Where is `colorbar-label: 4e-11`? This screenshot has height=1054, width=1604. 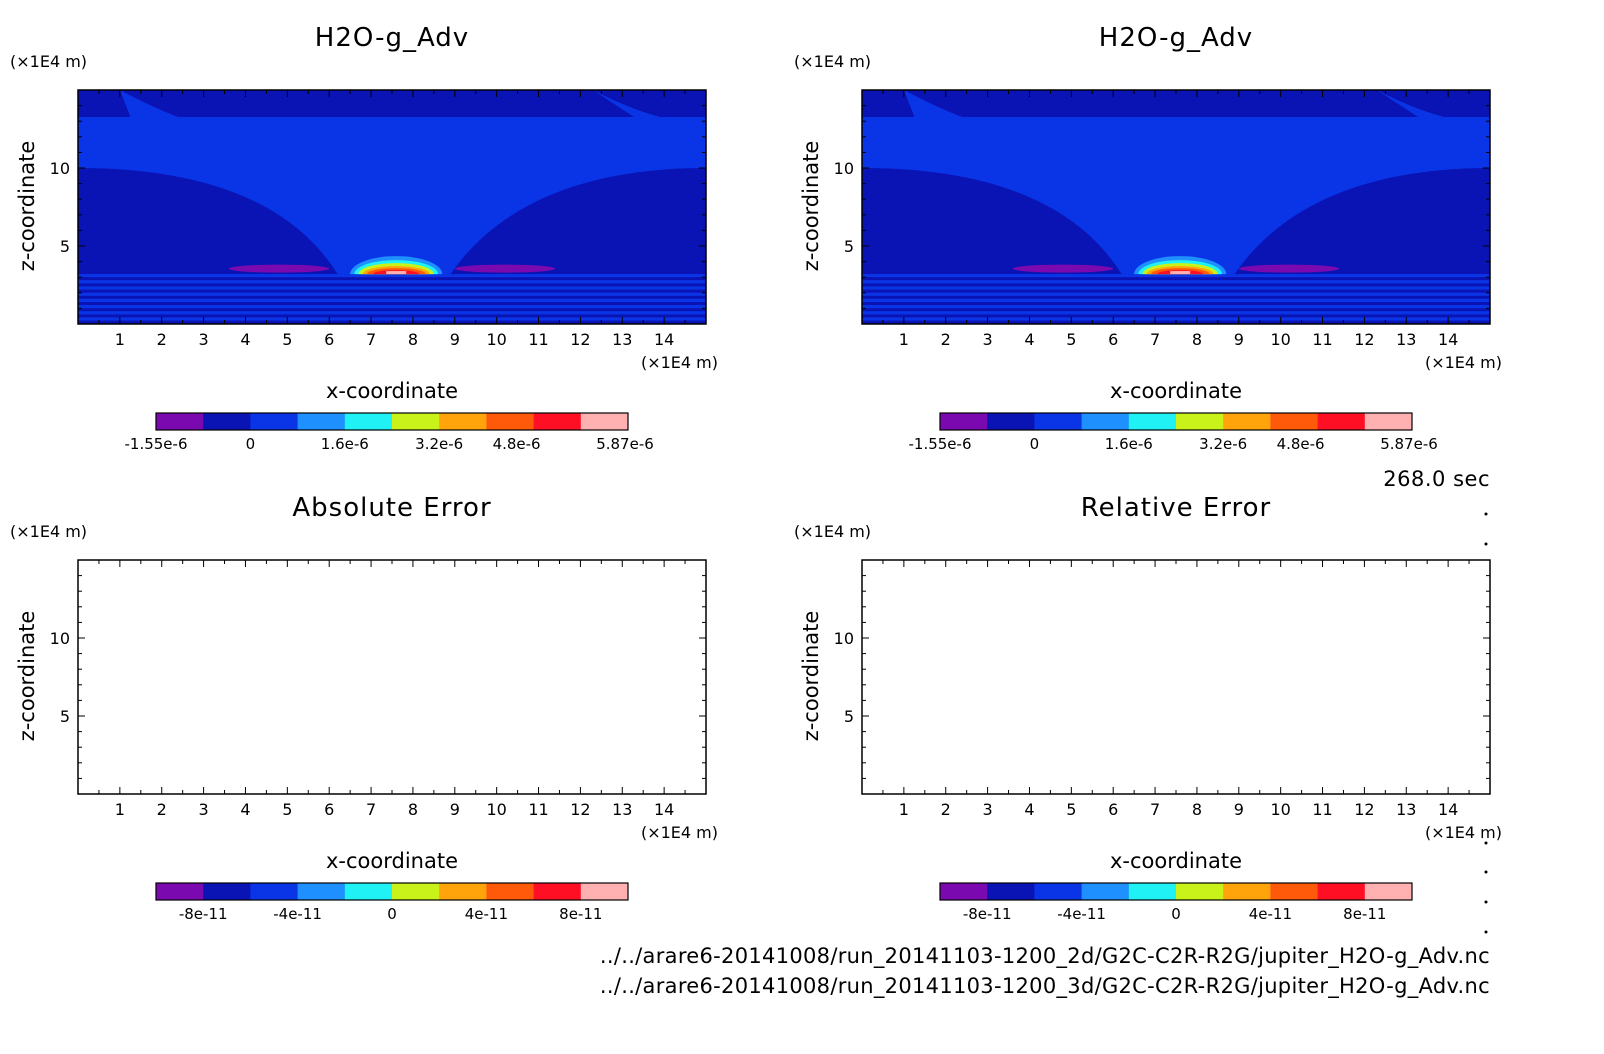 colorbar-label: 4e-11 is located at coordinates (486, 914).